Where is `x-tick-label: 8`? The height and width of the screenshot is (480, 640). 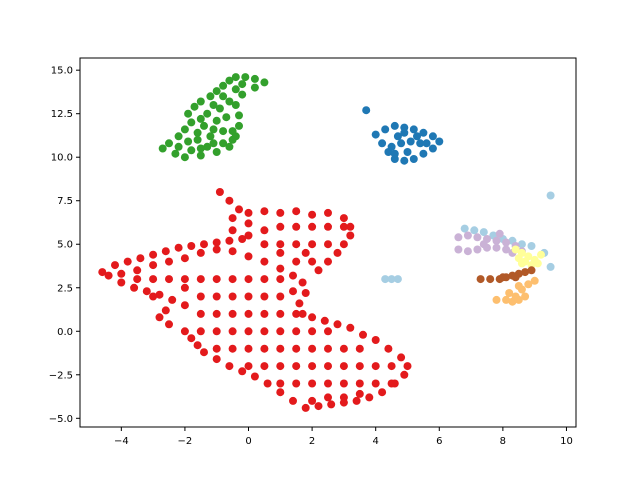
x-tick-label: 8 is located at coordinates (503, 441).